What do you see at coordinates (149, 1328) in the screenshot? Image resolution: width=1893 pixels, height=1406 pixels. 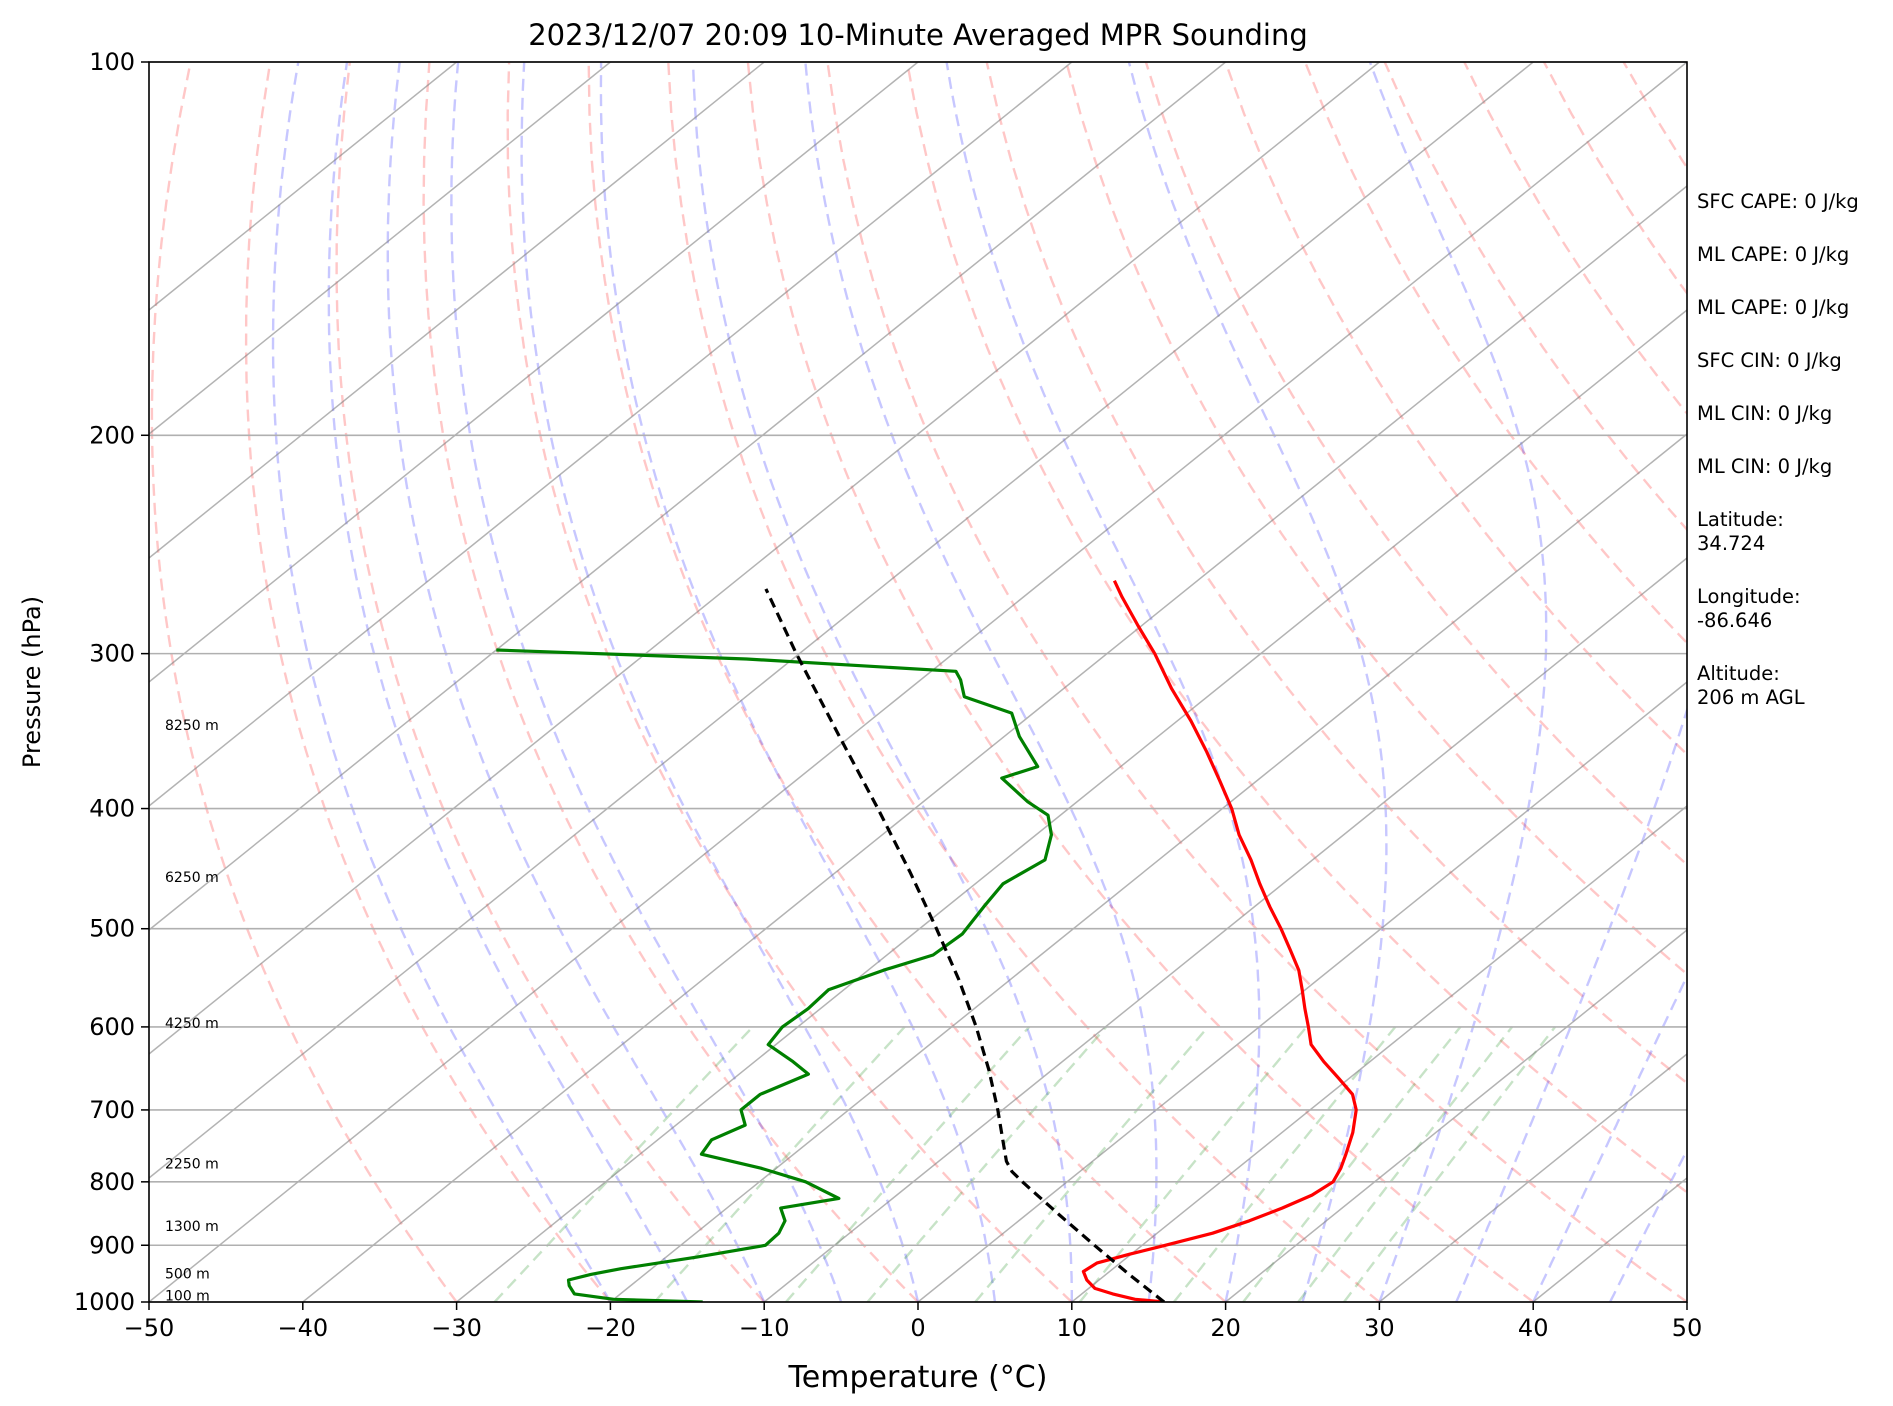 I see `x-tick-label: −50` at bounding box center [149, 1328].